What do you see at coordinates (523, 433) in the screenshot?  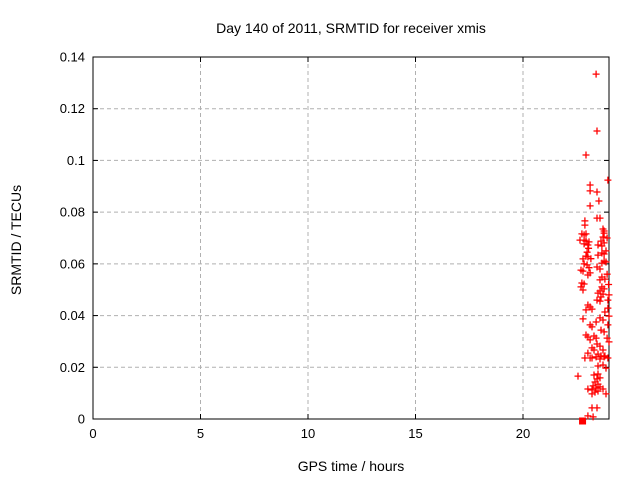 I see `x-tick-label: 20` at bounding box center [523, 433].